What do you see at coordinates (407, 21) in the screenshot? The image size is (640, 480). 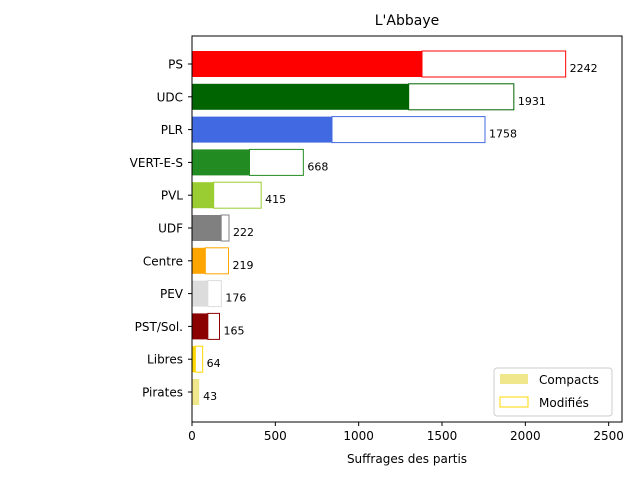 I see `chart-title: L'Abbaye` at bounding box center [407, 21].